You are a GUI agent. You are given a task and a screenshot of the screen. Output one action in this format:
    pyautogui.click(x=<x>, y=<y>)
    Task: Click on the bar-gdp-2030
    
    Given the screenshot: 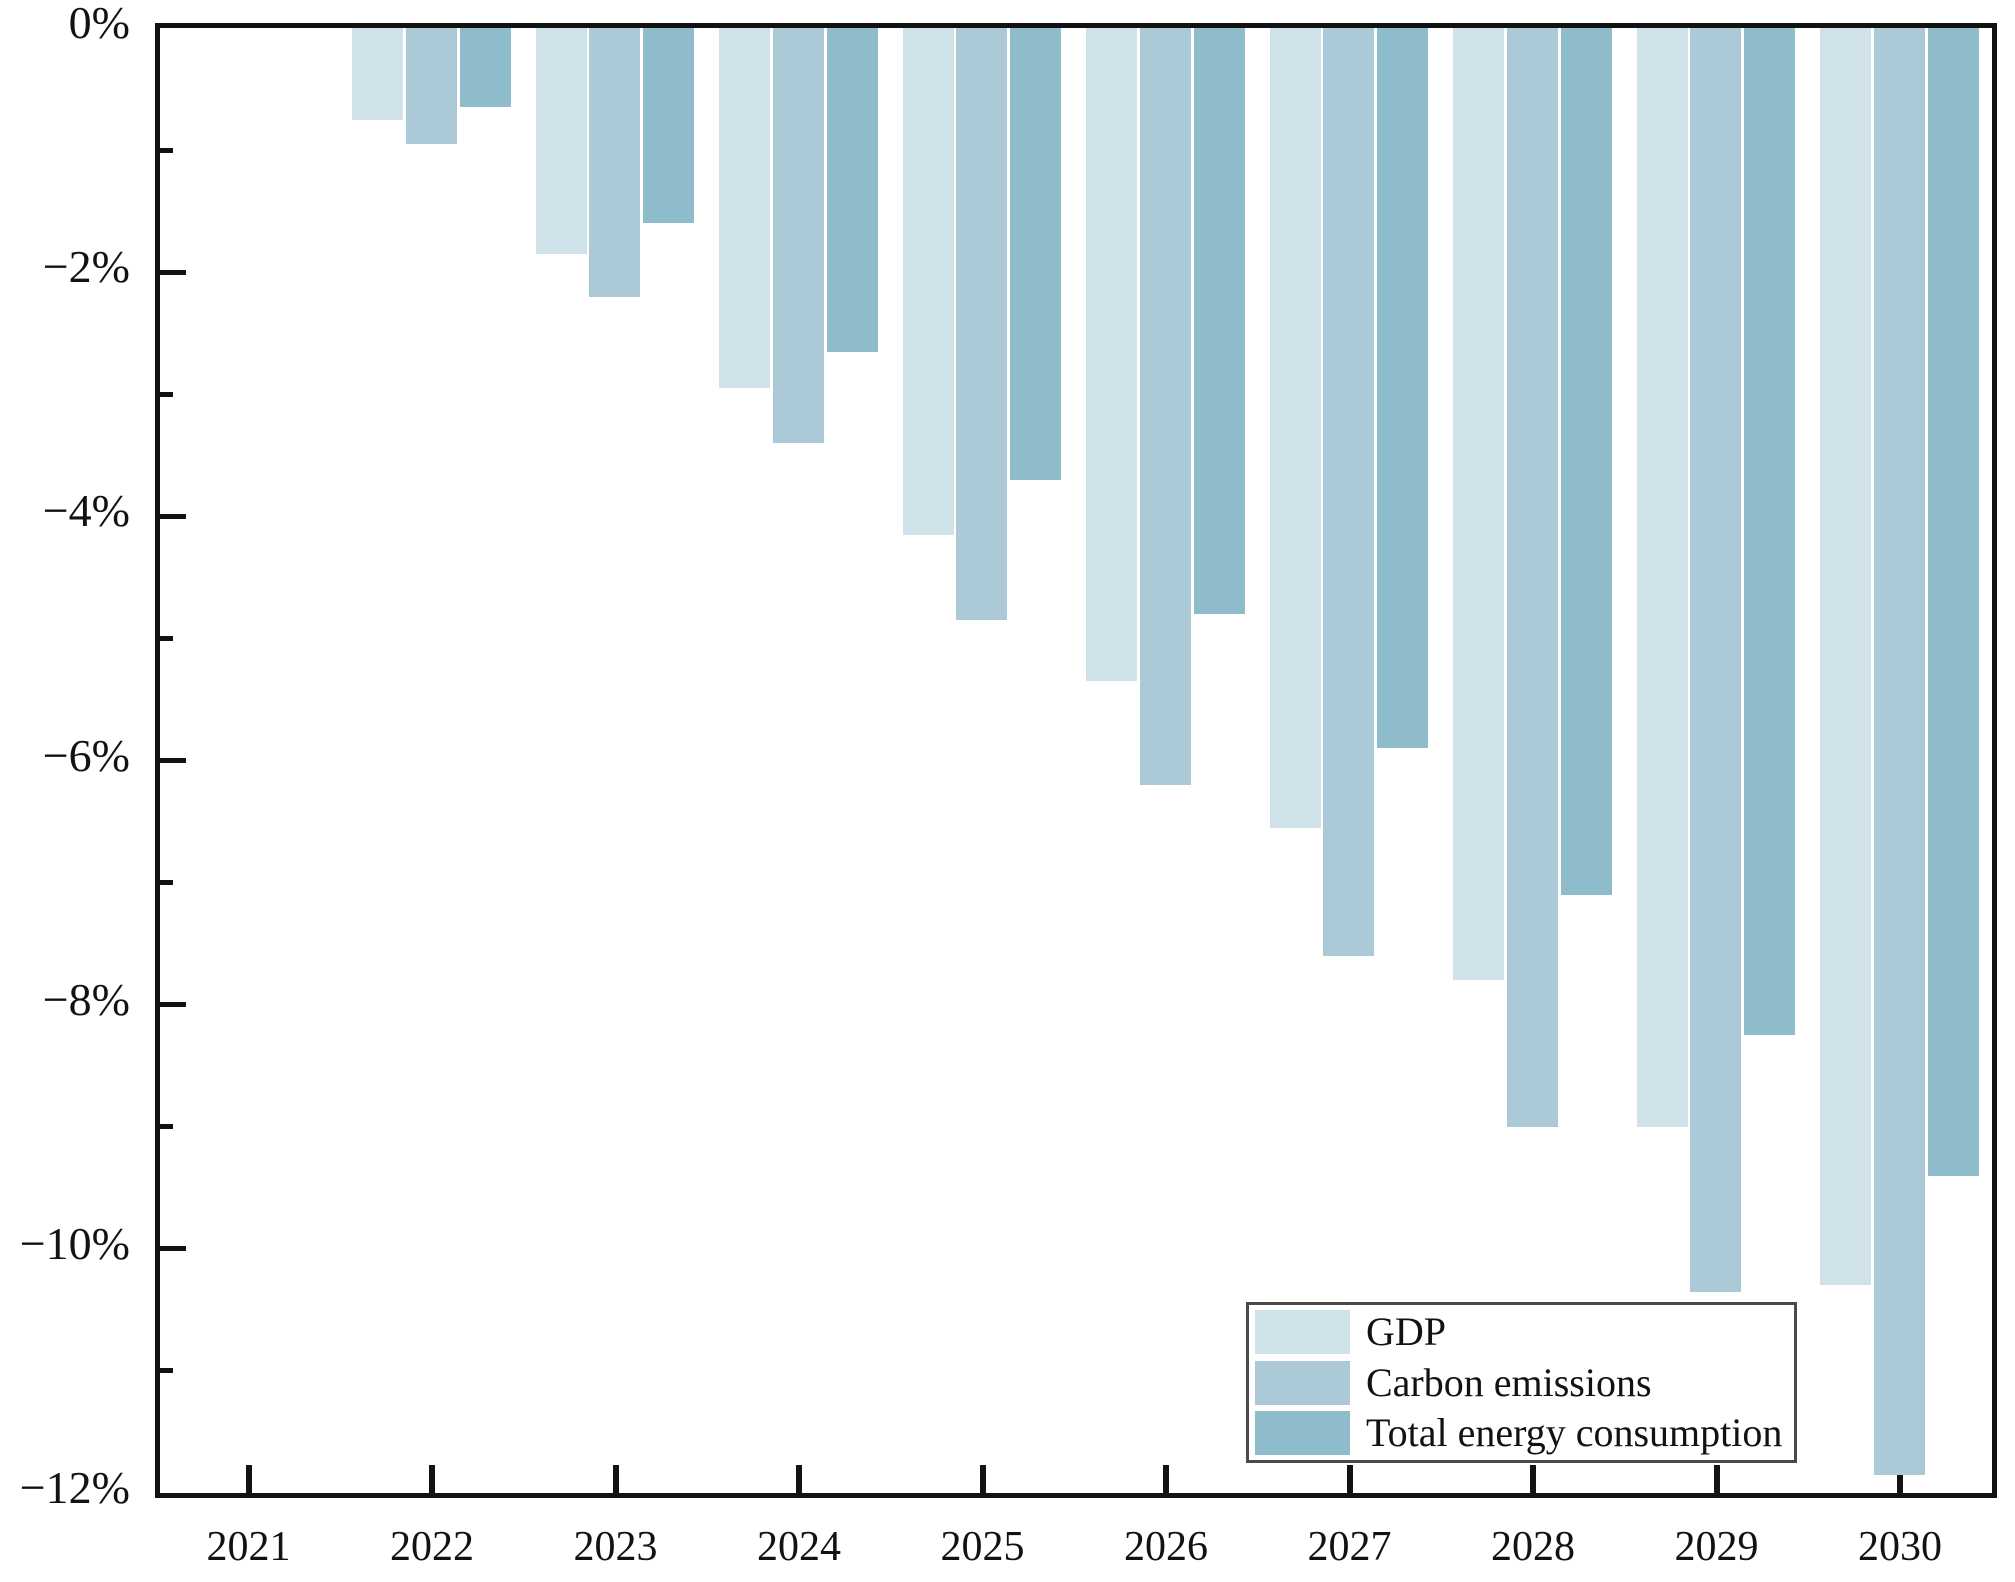 What is the action you would take?
    pyautogui.click(x=1845, y=657)
    